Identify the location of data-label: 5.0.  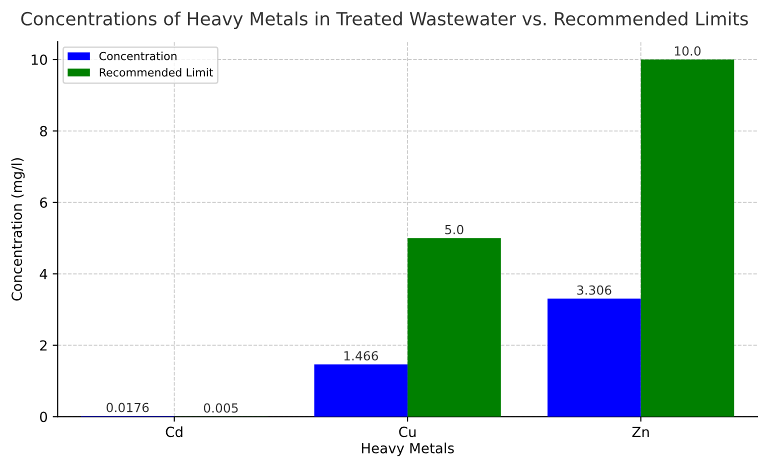
(454, 229).